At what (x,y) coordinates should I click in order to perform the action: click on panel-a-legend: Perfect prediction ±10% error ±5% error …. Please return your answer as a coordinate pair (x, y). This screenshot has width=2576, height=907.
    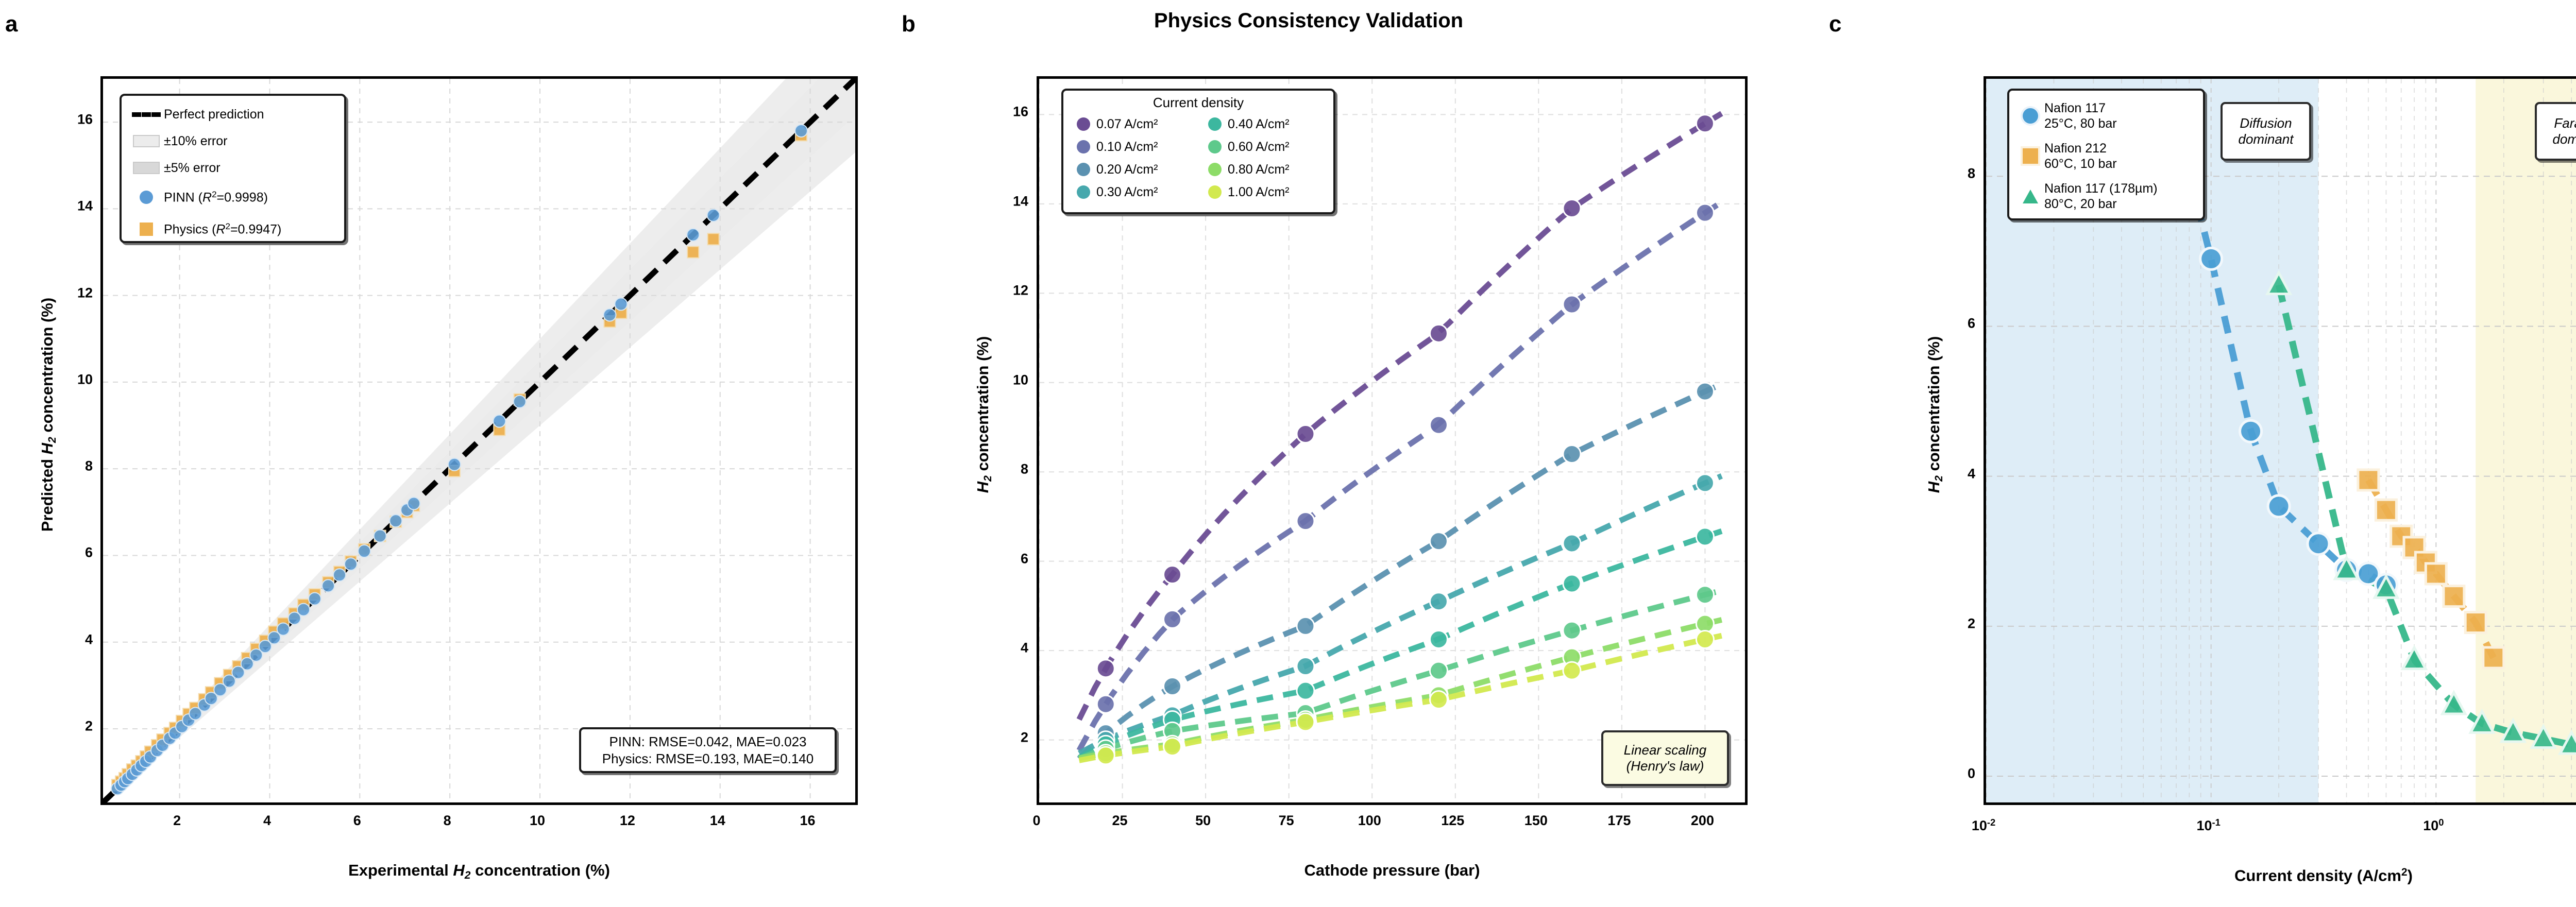
    Looking at the image, I should click on (233, 168).